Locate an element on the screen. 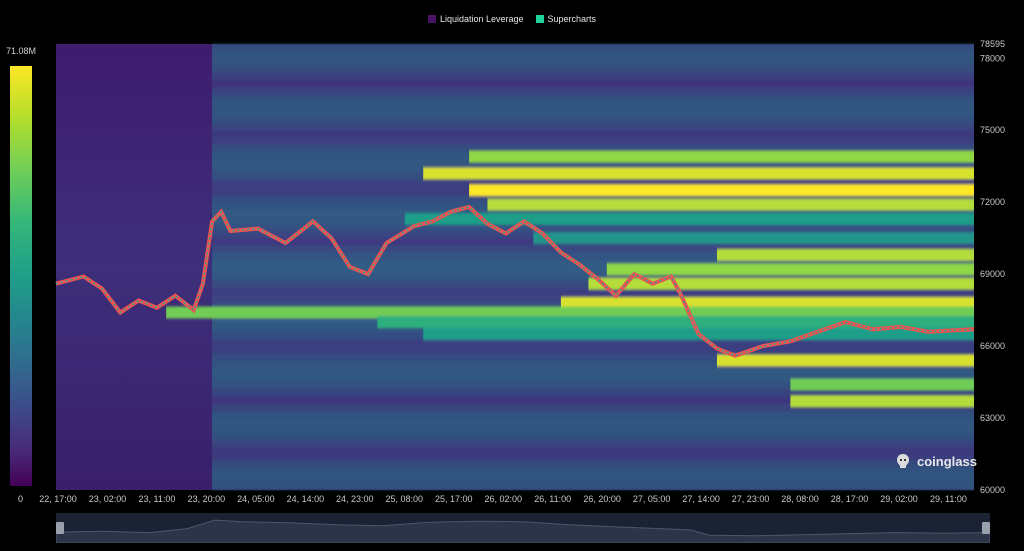  x-tick-label: 23, 11:00 is located at coordinates (157, 499).